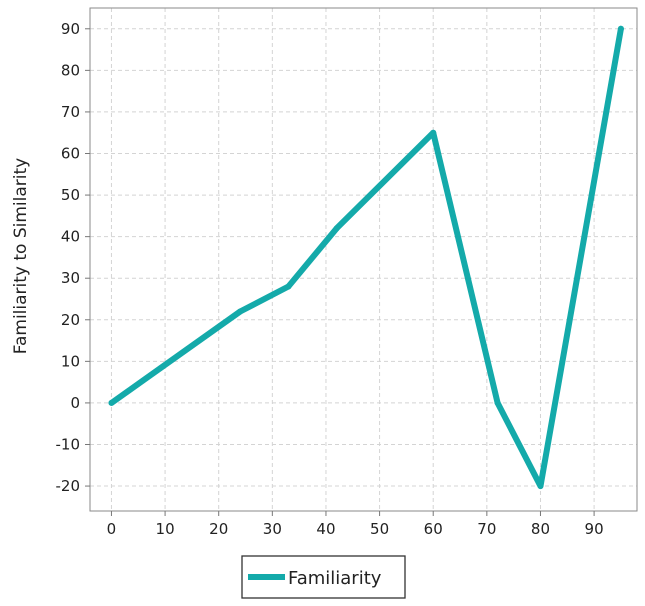  What do you see at coordinates (68, 444) in the screenshot?
I see `y-tick-label: -10` at bounding box center [68, 444].